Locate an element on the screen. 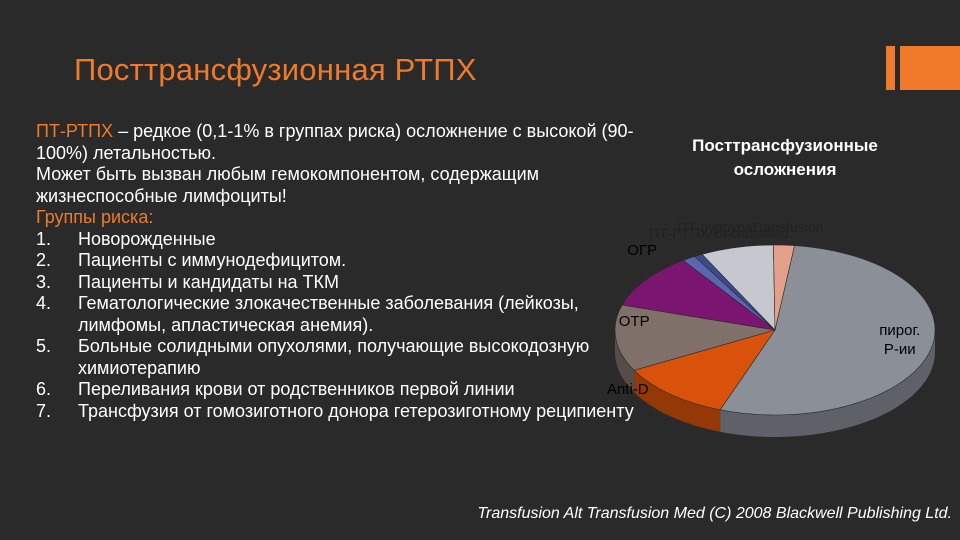  pie-slice-label: Transfusion is located at coordinates (787, 227).